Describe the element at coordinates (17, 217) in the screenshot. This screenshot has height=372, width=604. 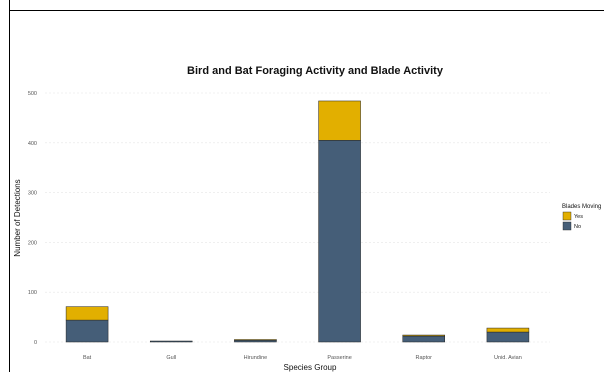
I see `y-axis-title: Number of Detections` at that location.